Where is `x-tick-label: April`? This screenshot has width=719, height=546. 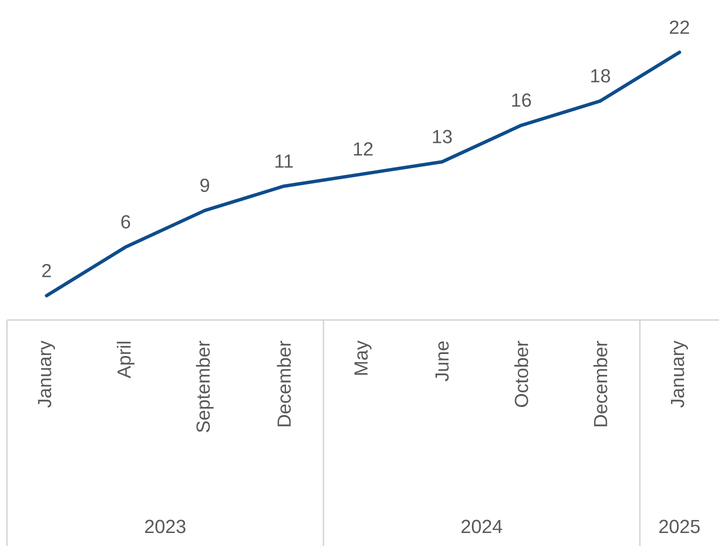 x-tick-label: April is located at coordinates (125, 360).